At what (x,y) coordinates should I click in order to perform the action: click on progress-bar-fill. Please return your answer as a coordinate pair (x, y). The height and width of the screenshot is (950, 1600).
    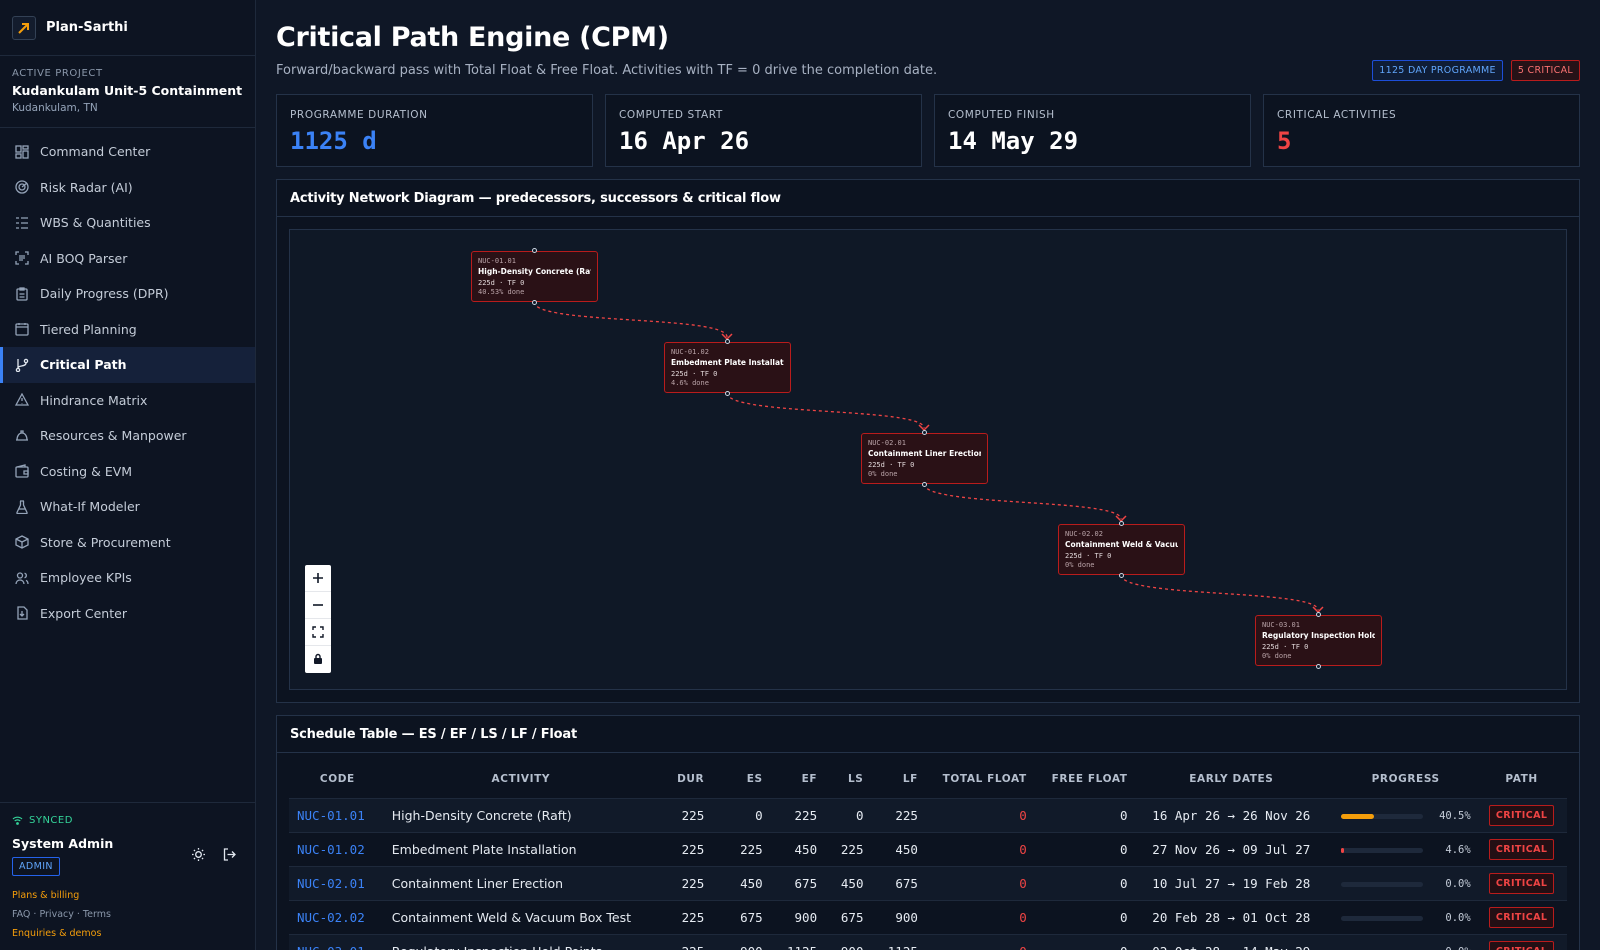
    Looking at the image, I should click on (1342, 850).